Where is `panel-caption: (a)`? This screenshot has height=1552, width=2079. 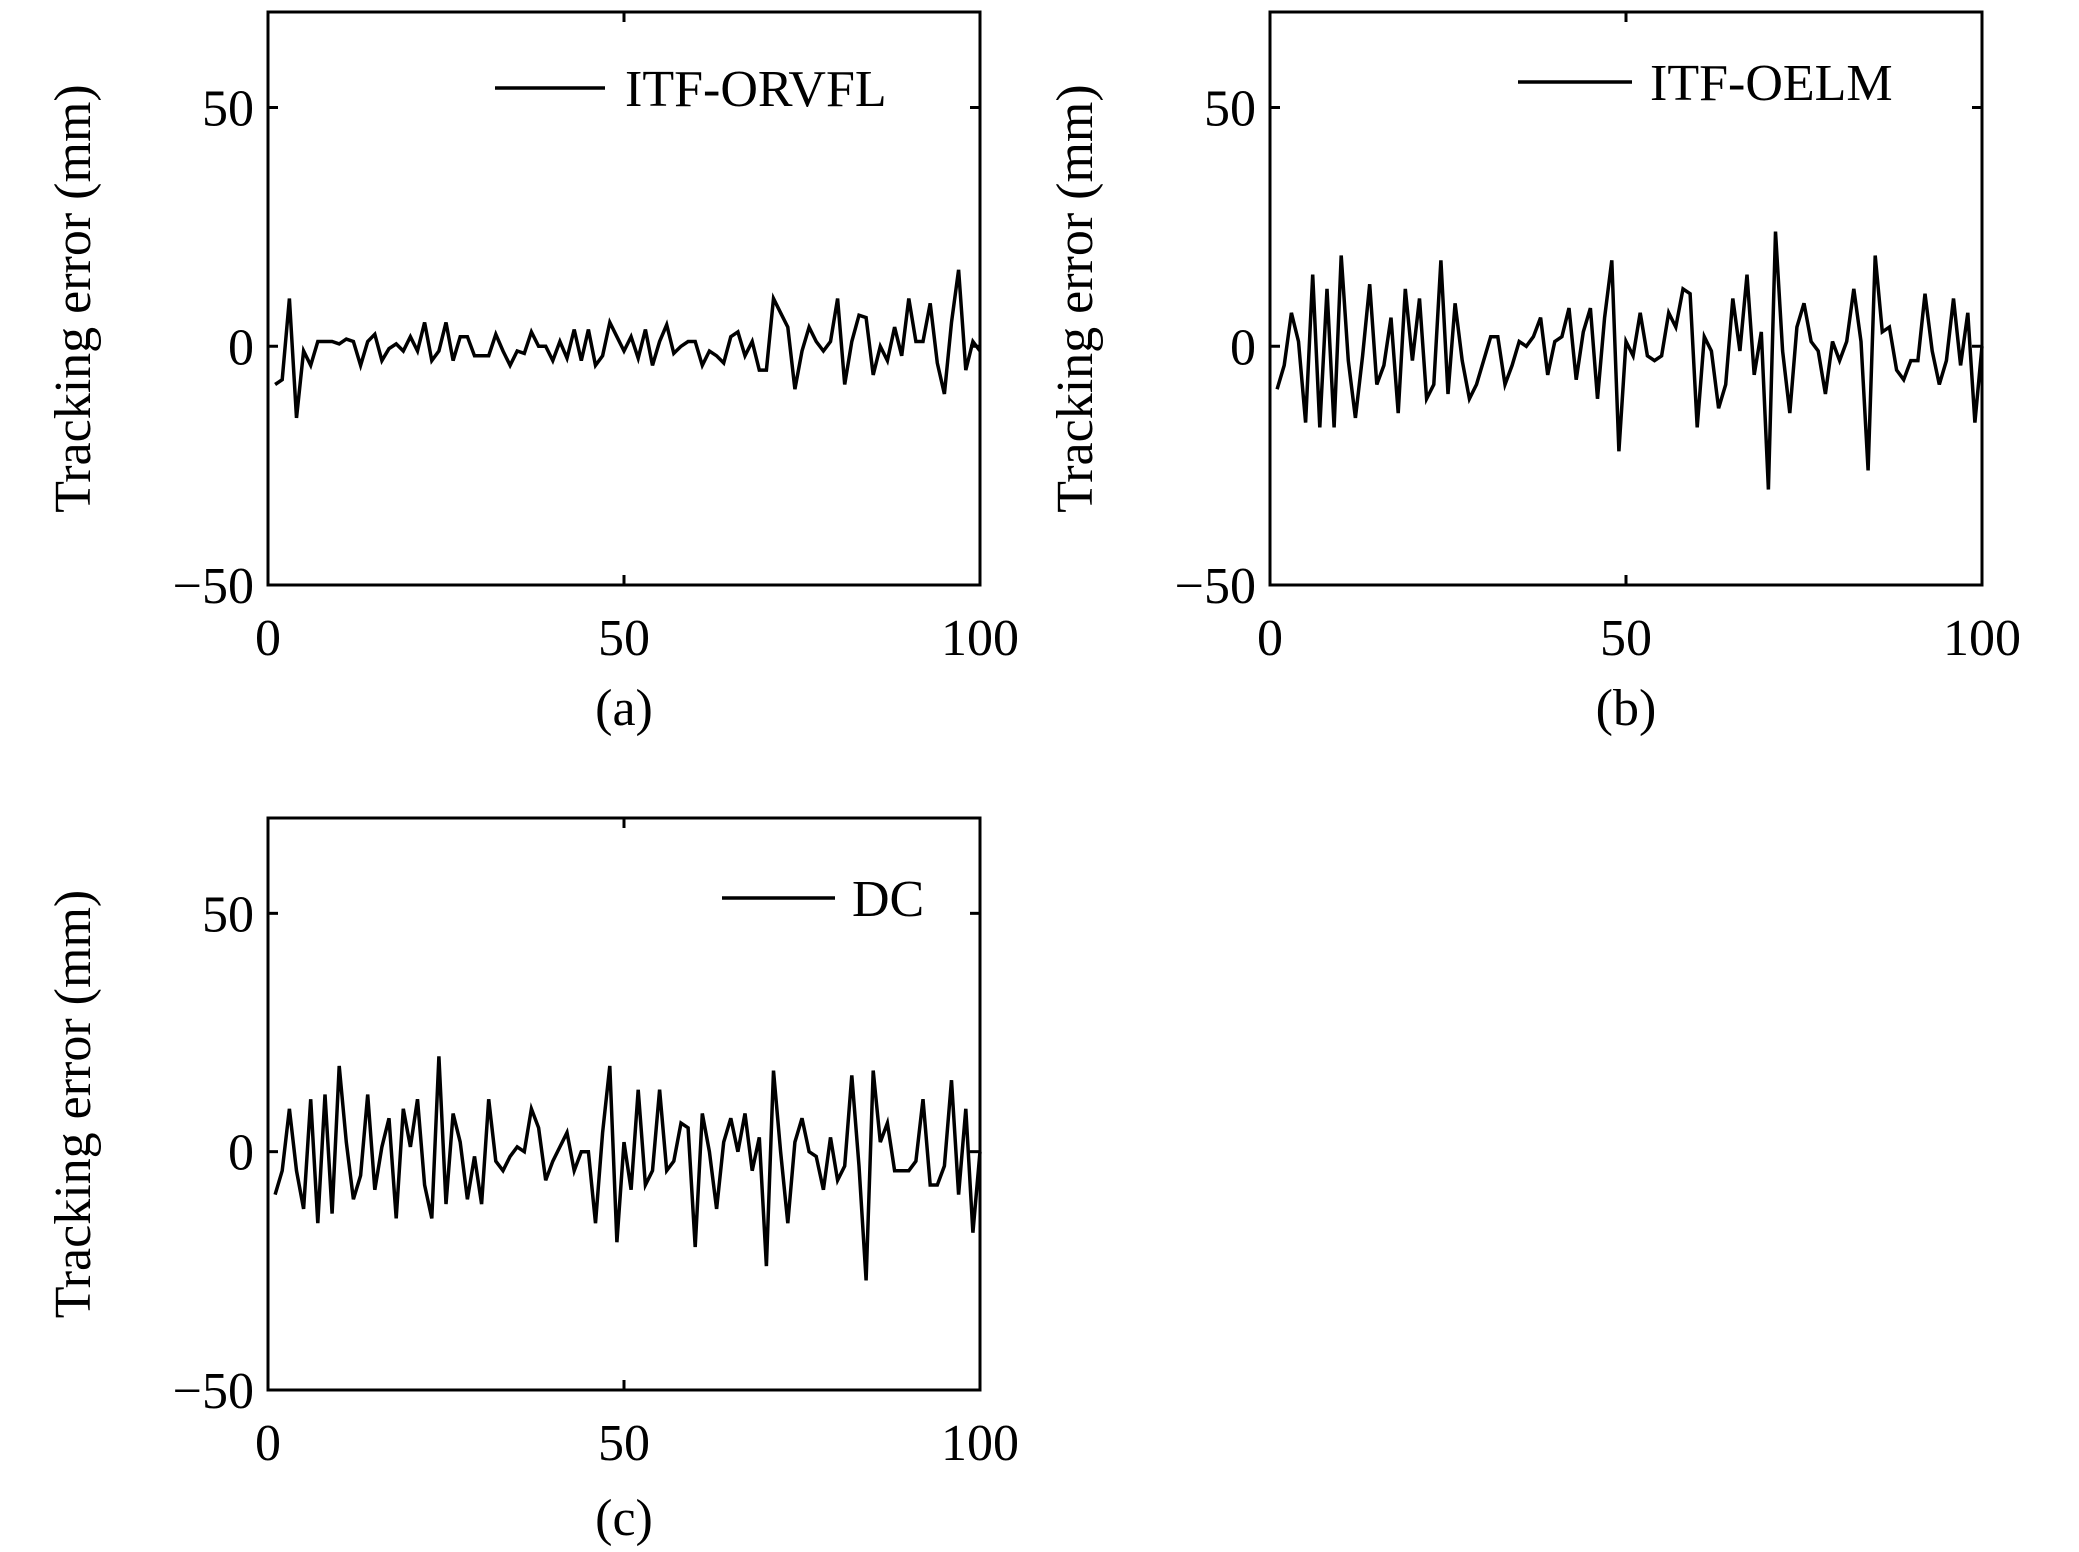
panel-caption: (a) is located at coordinates (624, 708).